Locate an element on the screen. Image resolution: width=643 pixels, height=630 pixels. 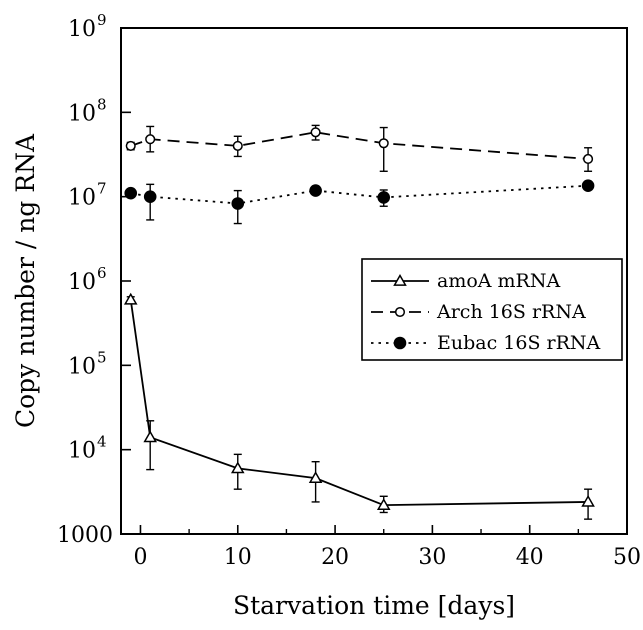
legend-label: Eubac 16S rRNA is located at coordinates (519, 343).